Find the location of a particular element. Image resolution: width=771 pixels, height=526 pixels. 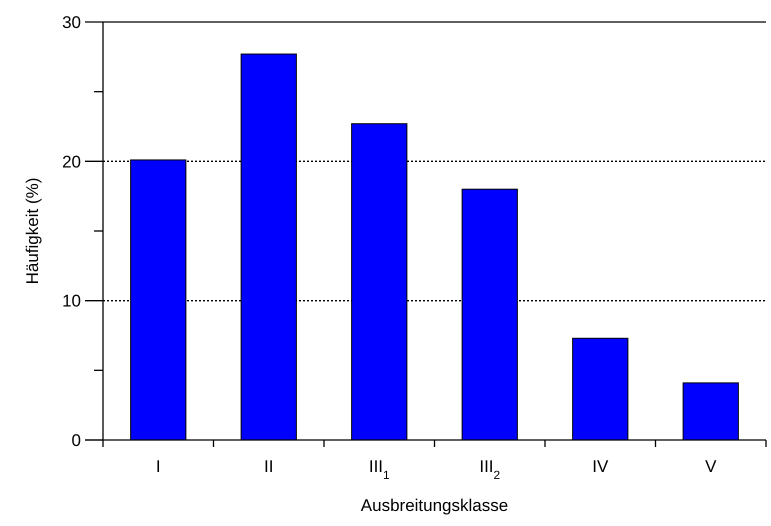

x-tick-label: II is located at coordinates (269, 466).